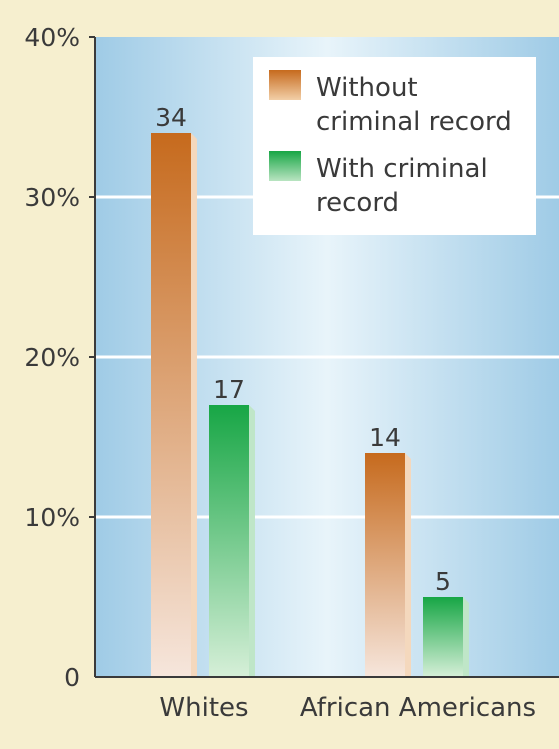 The height and width of the screenshot is (749, 559). I want to click on legend-label: With criminal, so click(402, 169).